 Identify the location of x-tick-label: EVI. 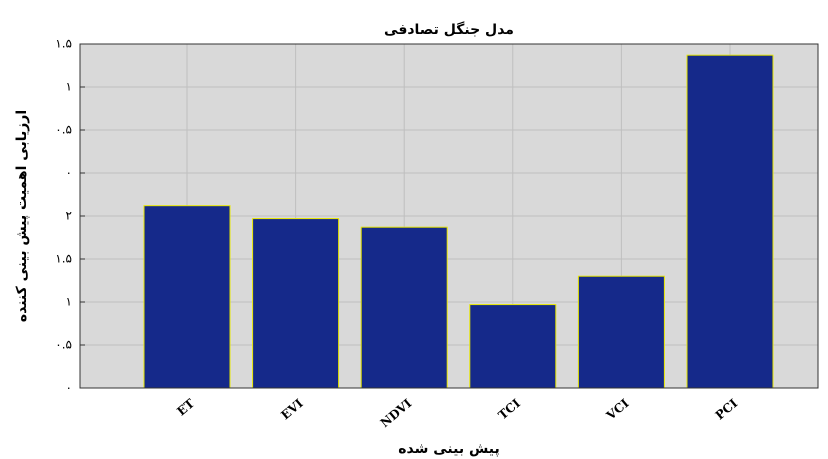
(292, 409).